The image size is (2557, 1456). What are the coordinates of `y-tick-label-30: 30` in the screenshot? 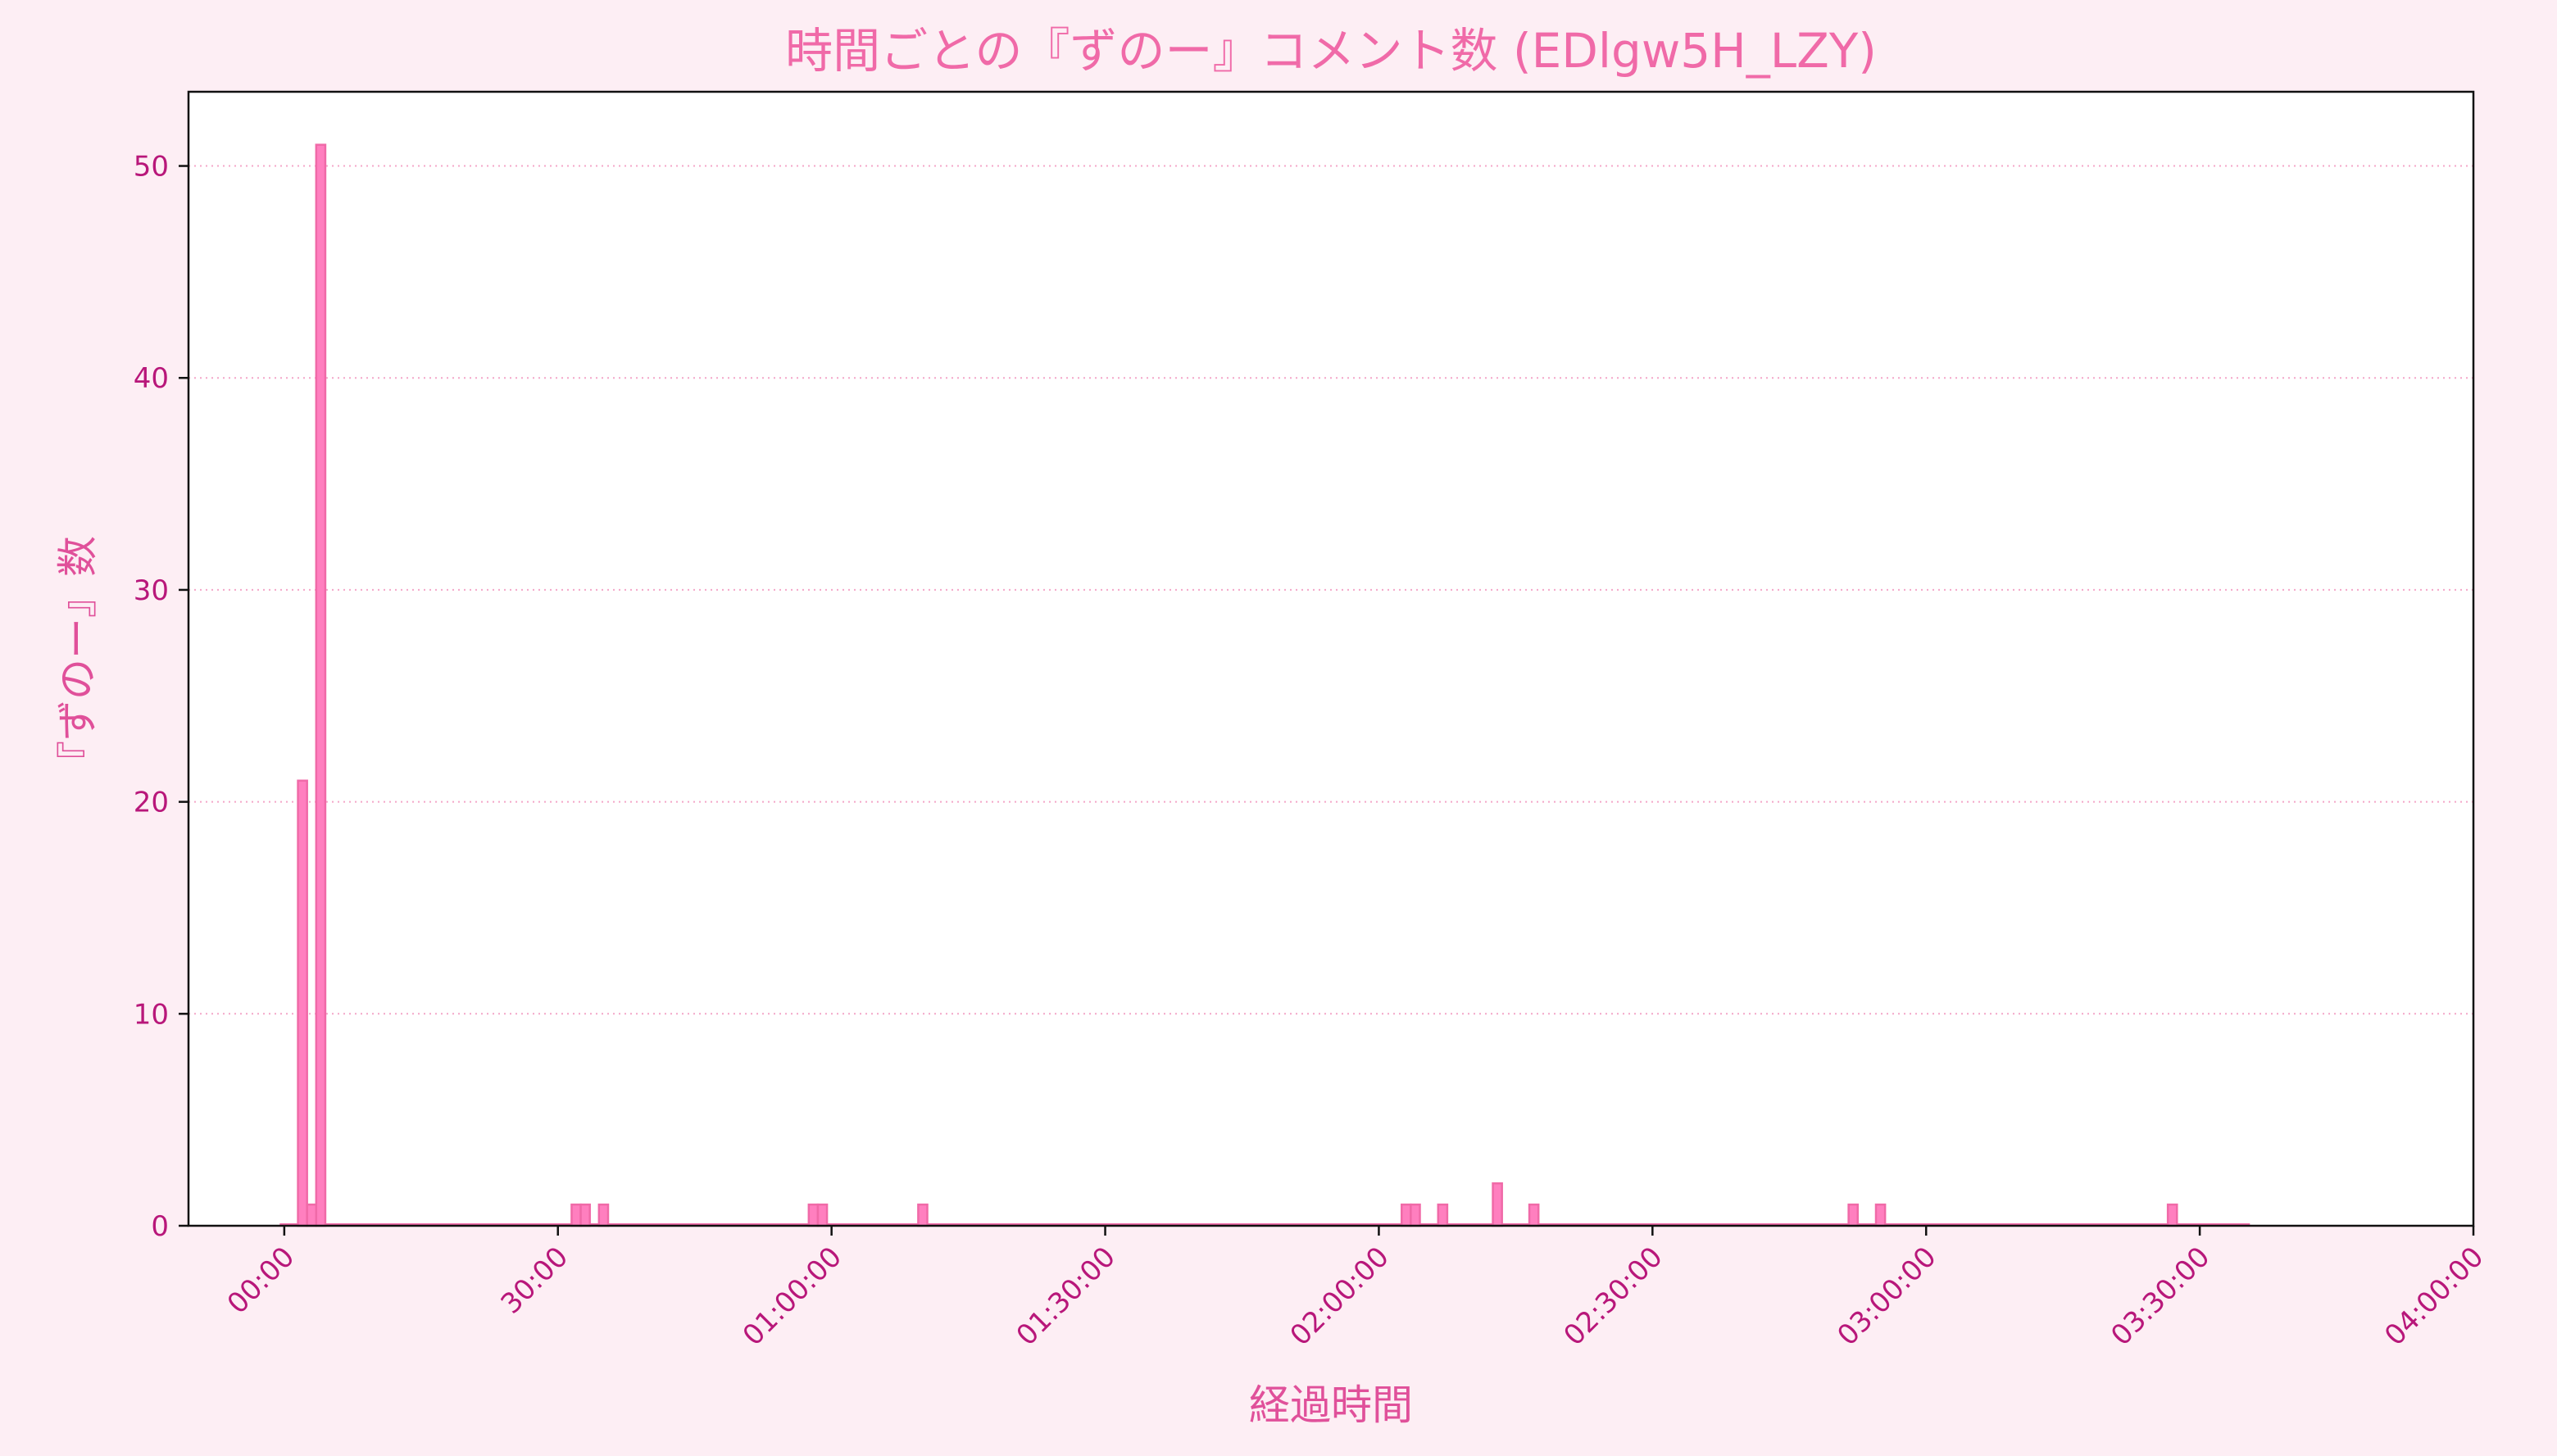 It's located at (151, 591).